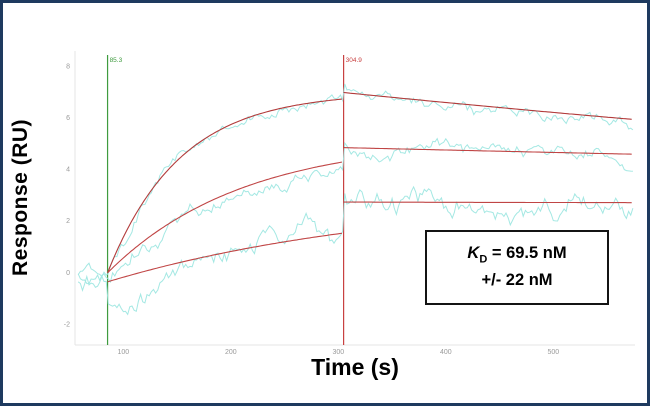 The width and height of the screenshot is (650, 406). I want to click on kd-annotation-box: KD = 69.5 nM +/- 22 nM, so click(517, 267).